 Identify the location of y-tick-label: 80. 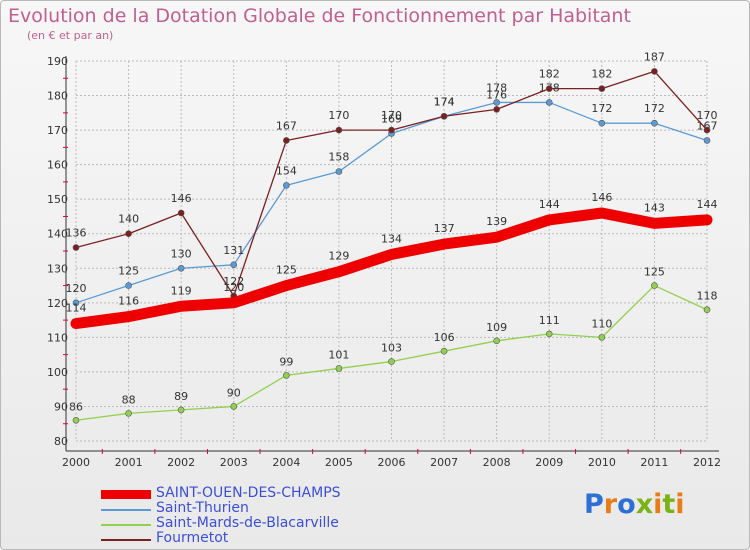
(61, 441).